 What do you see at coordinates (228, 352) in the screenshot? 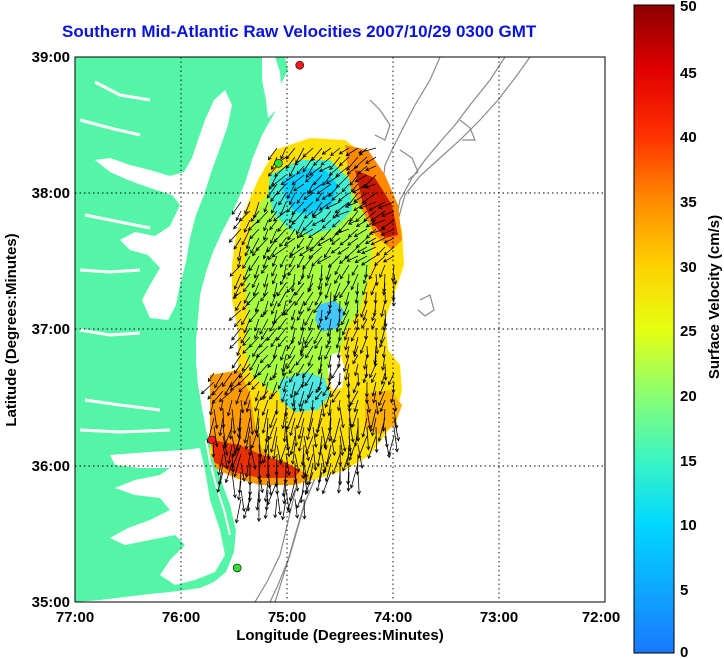
I see `barrier-islands` at bounding box center [228, 352].